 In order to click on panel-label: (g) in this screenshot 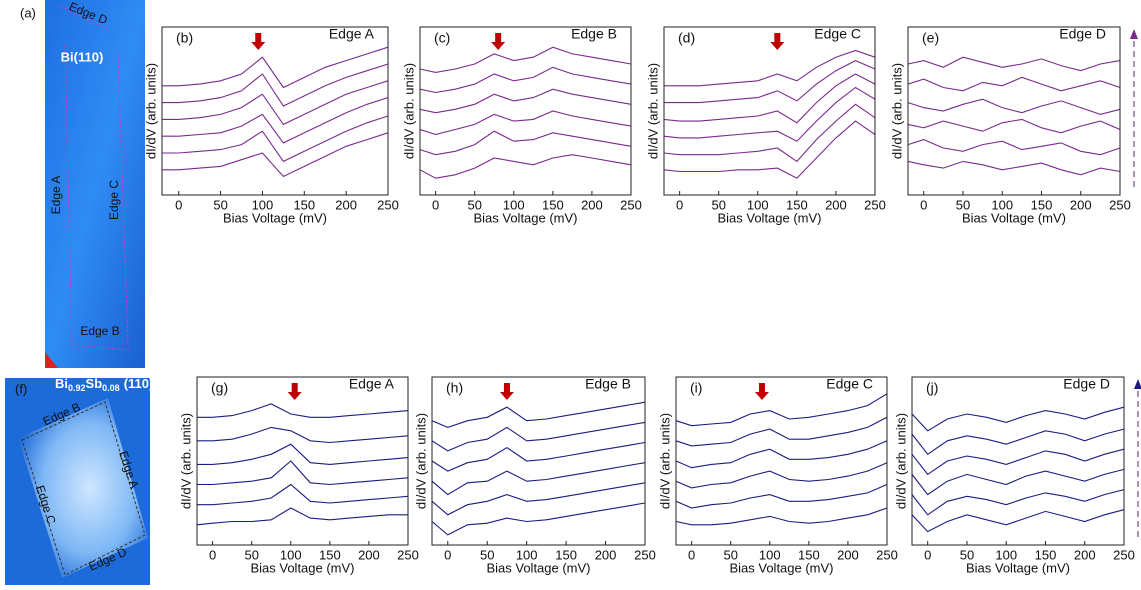, I will do `click(219, 388)`.